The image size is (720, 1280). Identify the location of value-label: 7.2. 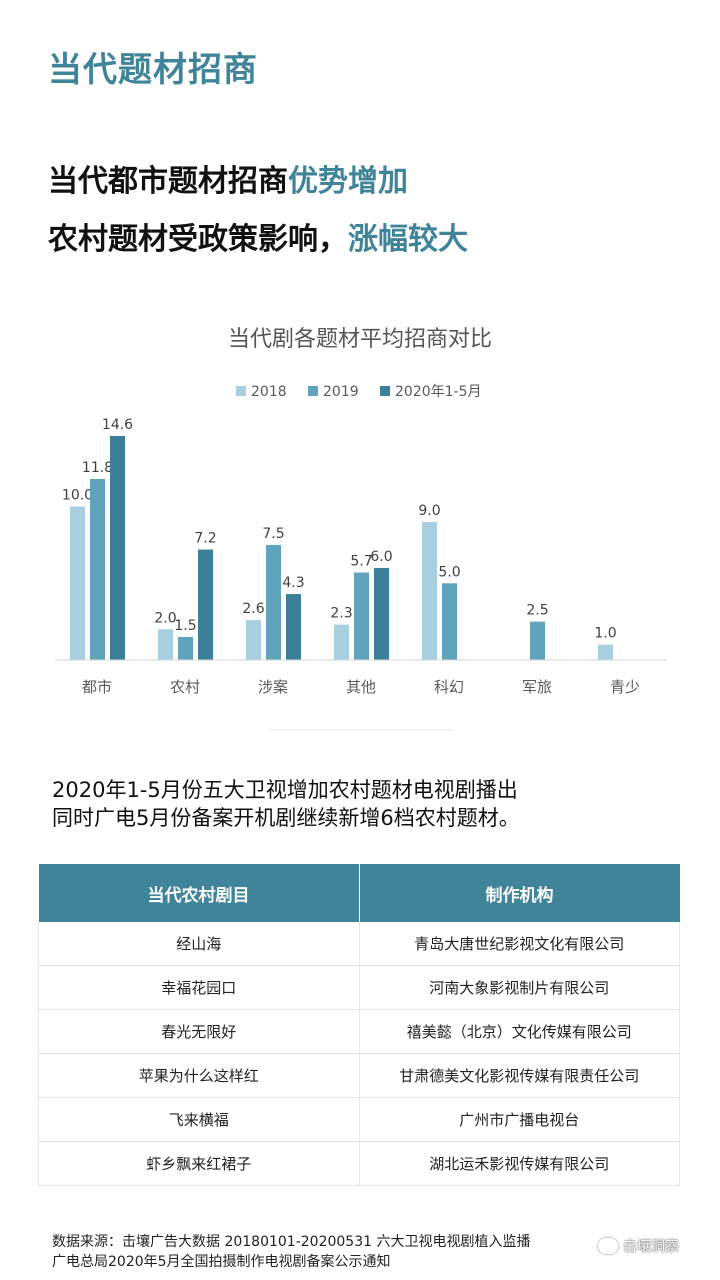
(205, 539).